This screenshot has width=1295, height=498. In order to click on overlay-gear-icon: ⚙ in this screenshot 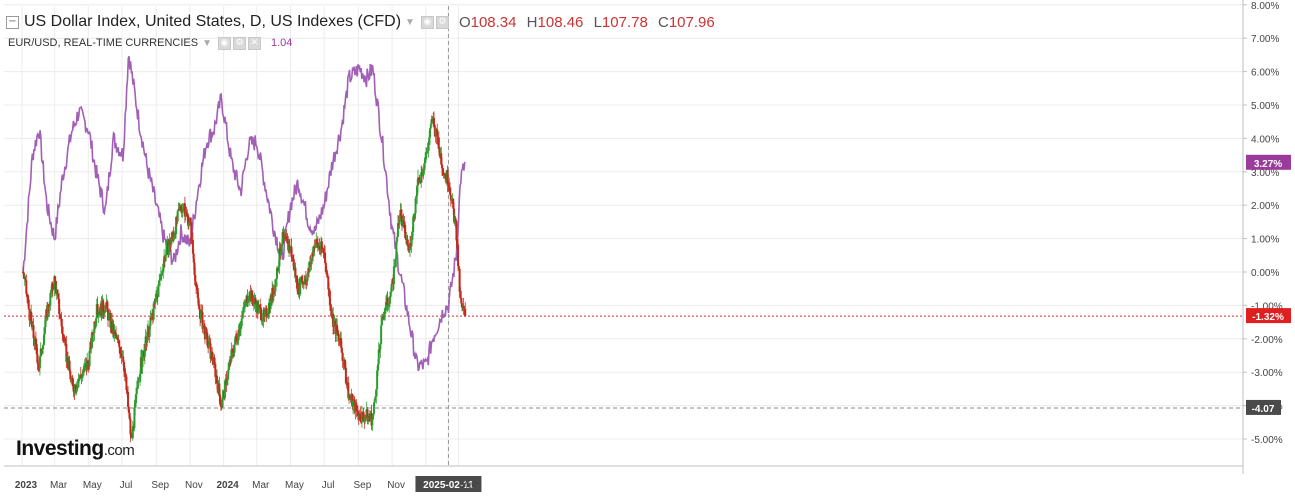, I will do `click(239, 43)`.